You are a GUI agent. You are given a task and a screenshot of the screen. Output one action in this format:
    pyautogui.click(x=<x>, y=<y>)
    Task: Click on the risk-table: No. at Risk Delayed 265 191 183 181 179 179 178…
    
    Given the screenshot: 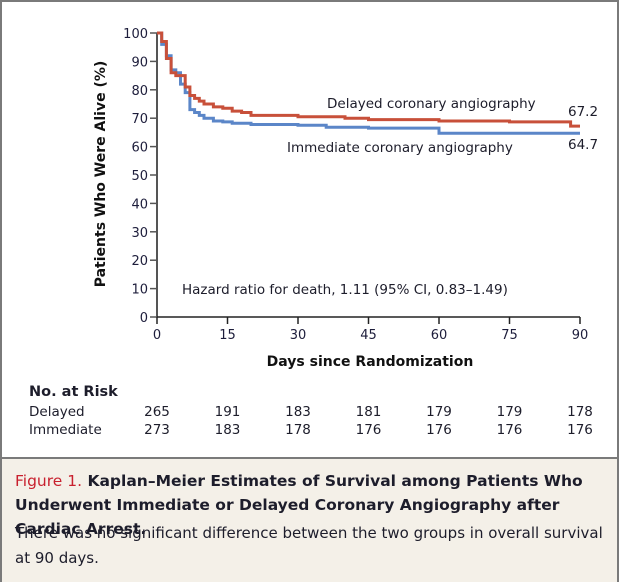 What is the action you would take?
    pyautogui.click(x=309, y=417)
    